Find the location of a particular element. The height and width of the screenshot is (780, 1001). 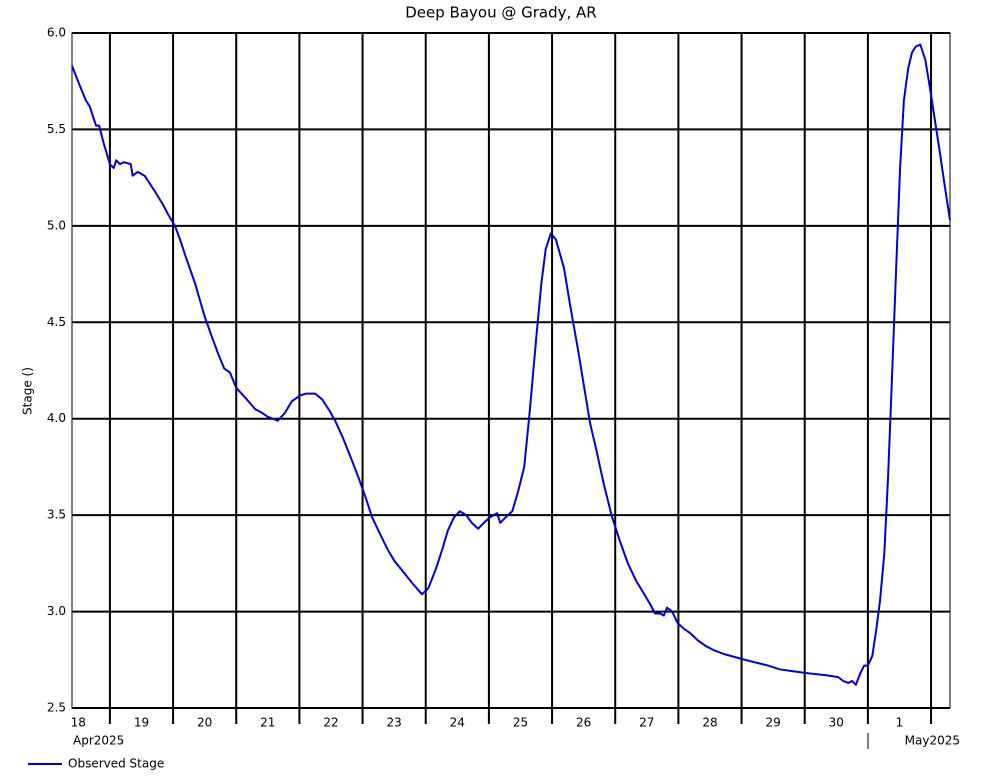

month-label: Apr2025 is located at coordinates (98, 741).